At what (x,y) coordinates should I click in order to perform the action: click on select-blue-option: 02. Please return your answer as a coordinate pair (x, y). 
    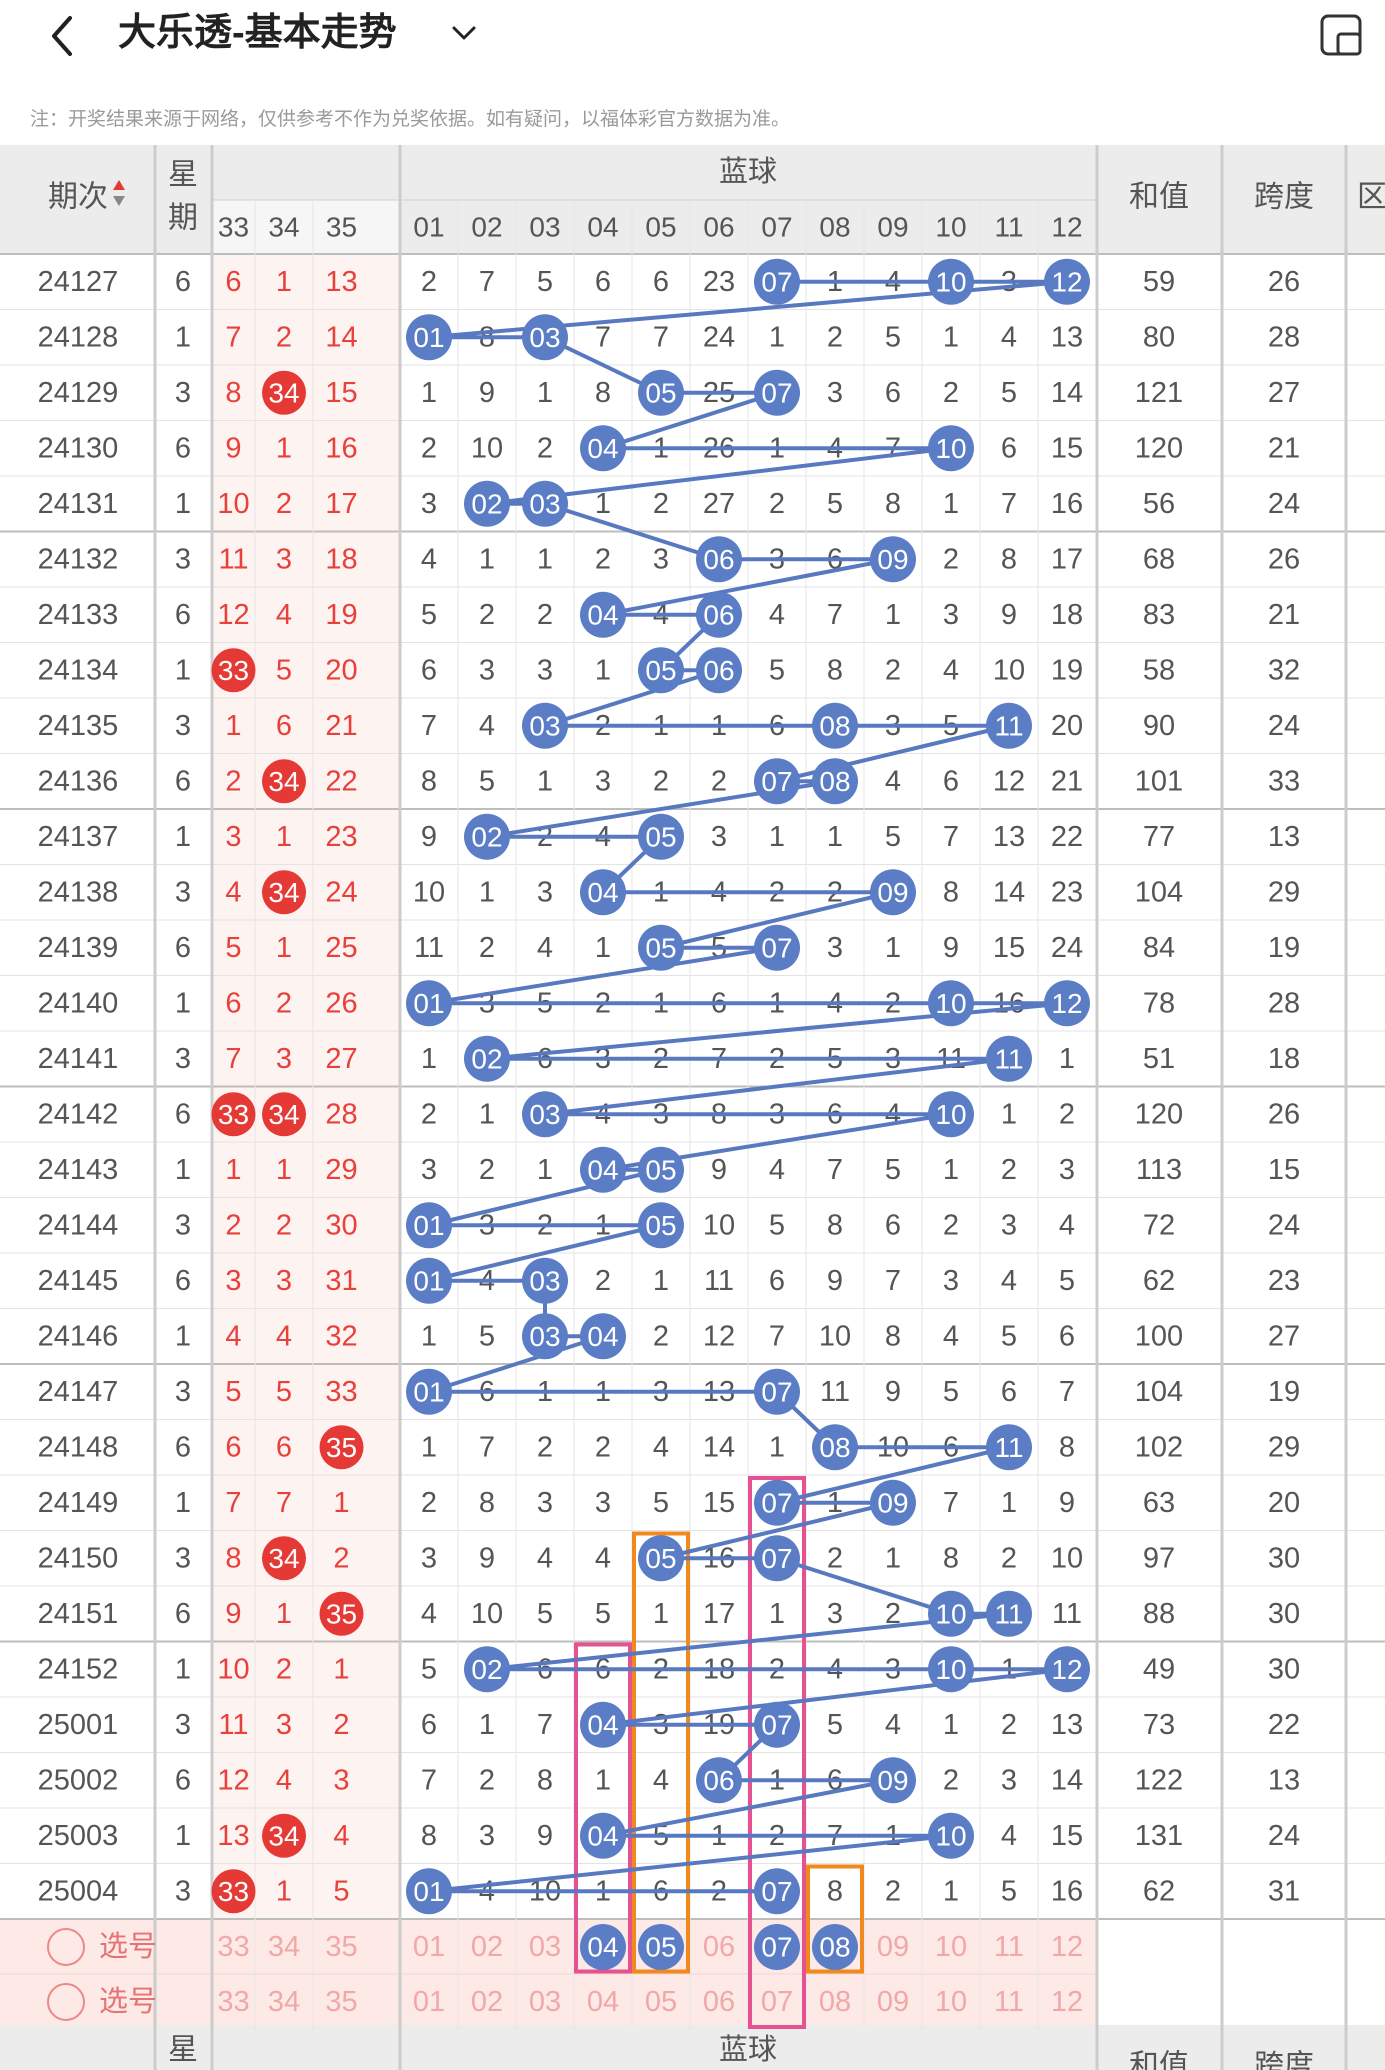
    Looking at the image, I should click on (487, 2002).